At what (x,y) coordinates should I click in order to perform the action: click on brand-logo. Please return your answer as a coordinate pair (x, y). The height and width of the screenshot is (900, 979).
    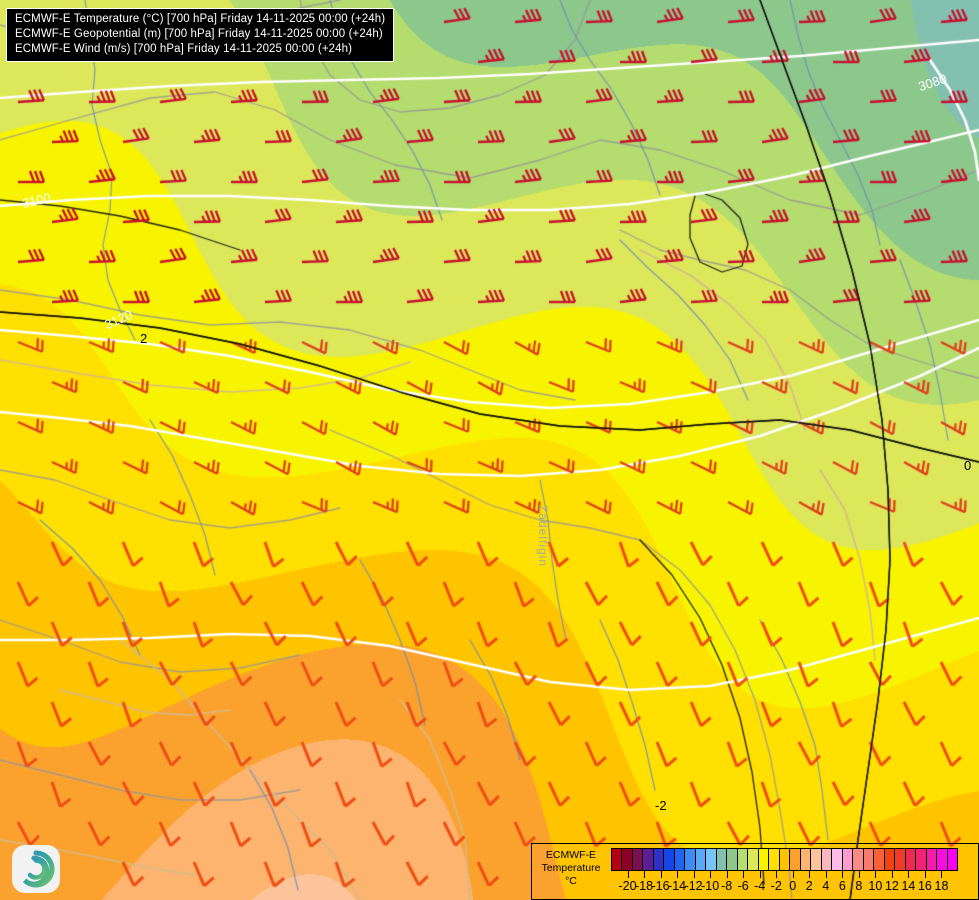
    Looking at the image, I should click on (36, 869).